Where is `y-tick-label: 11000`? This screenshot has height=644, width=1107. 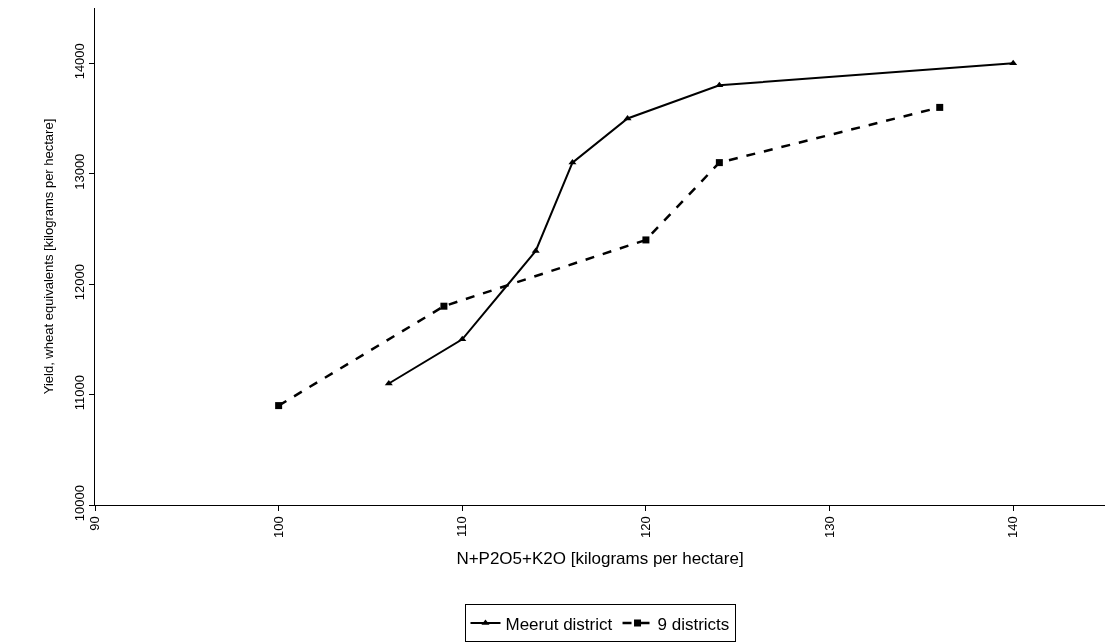 y-tick-label: 11000 is located at coordinates (79, 393).